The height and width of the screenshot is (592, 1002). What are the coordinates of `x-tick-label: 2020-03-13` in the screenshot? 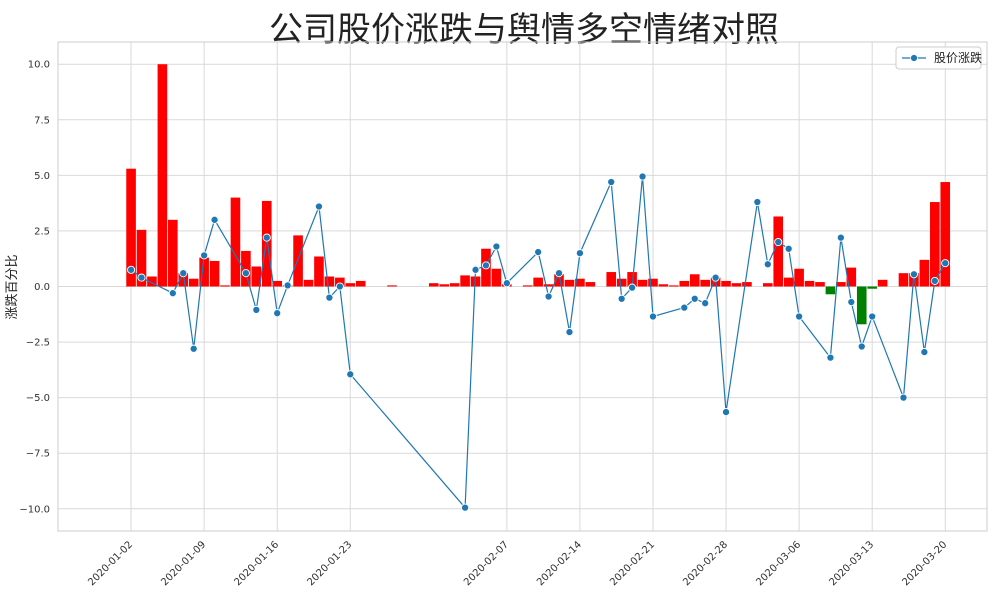 It's located at (851, 563).